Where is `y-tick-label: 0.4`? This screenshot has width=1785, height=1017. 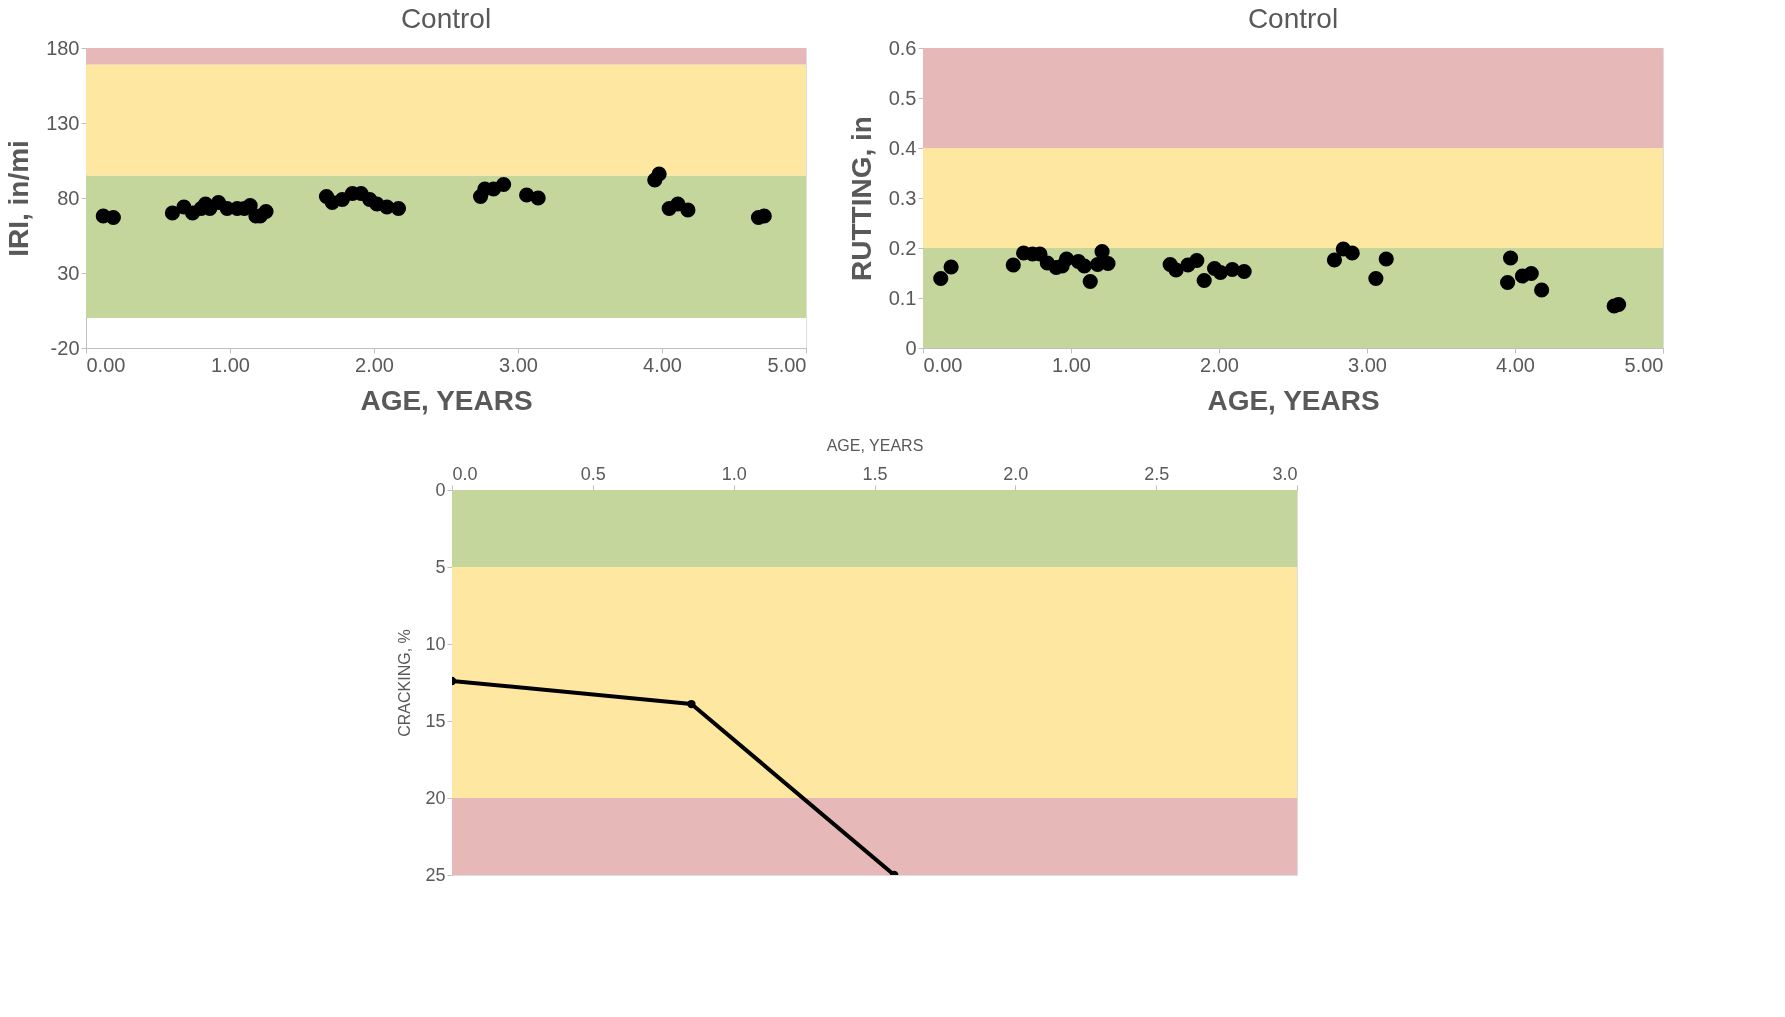 y-tick-label: 0.4 is located at coordinates (902, 147).